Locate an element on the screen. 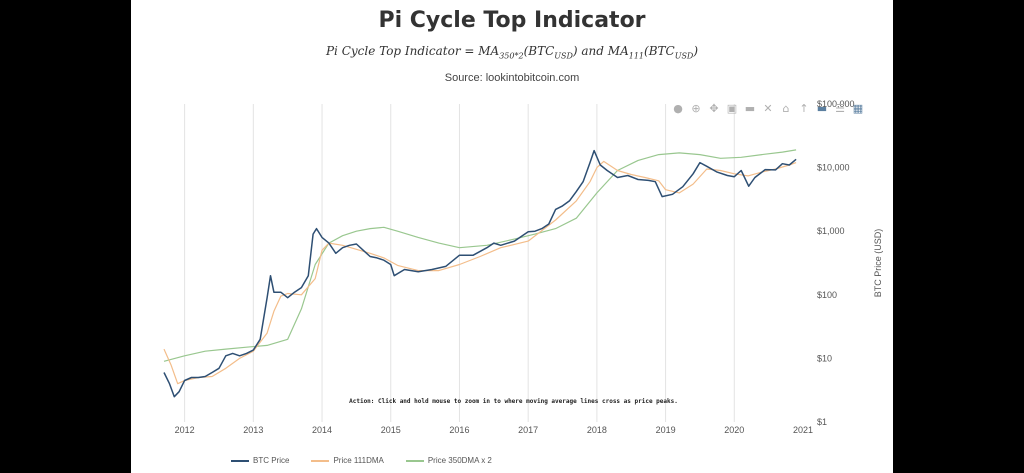 This screenshot has height=473, width=1024. x-tick-label: 2016 is located at coordinates (459, 430).